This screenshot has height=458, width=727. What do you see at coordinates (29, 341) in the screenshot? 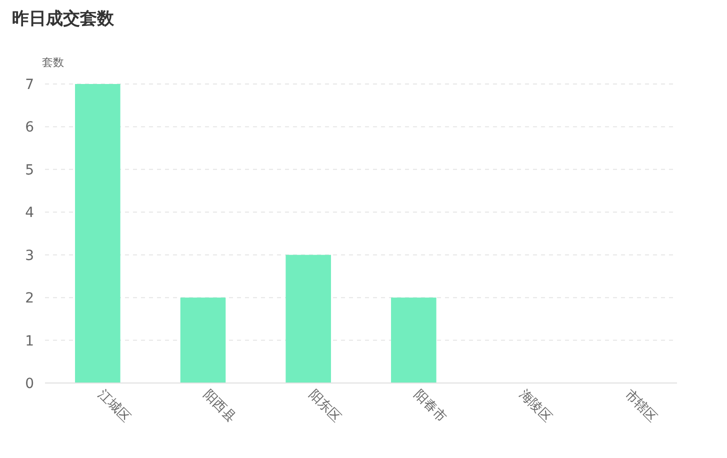
I see `y-tick-label: 1` at bounding box center [29, 341].